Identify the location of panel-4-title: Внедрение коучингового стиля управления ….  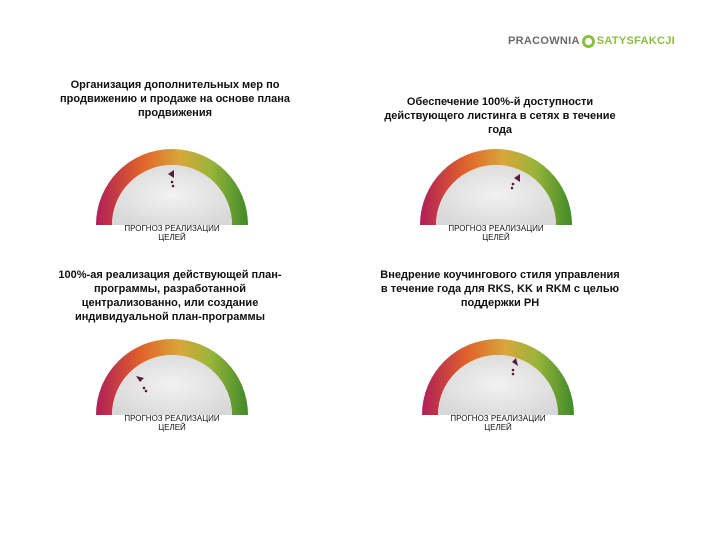
(500, 289).